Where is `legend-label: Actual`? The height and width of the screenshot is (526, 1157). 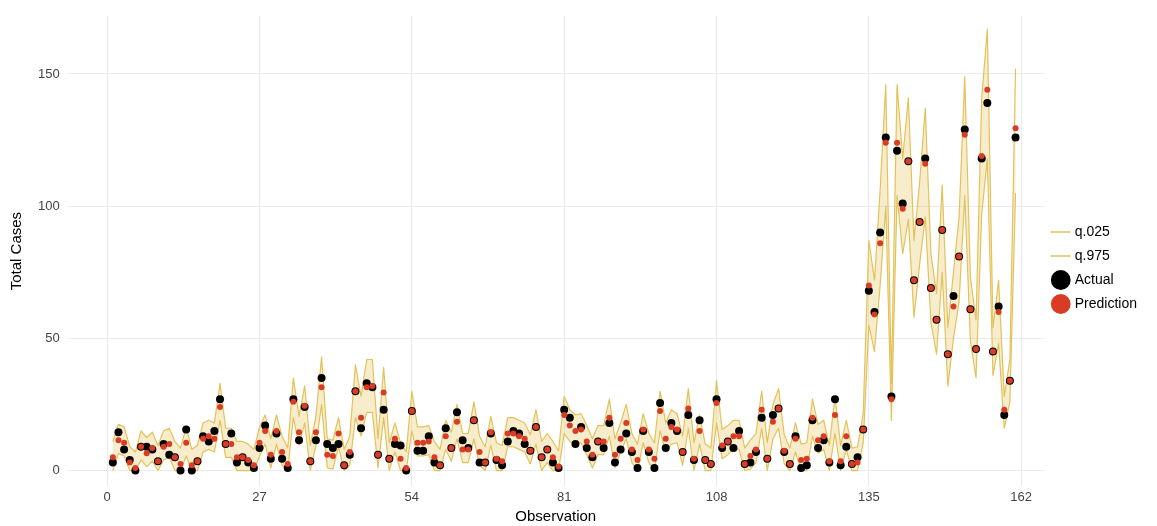
legend-label: Actual is located at coordinates (1094, 278).